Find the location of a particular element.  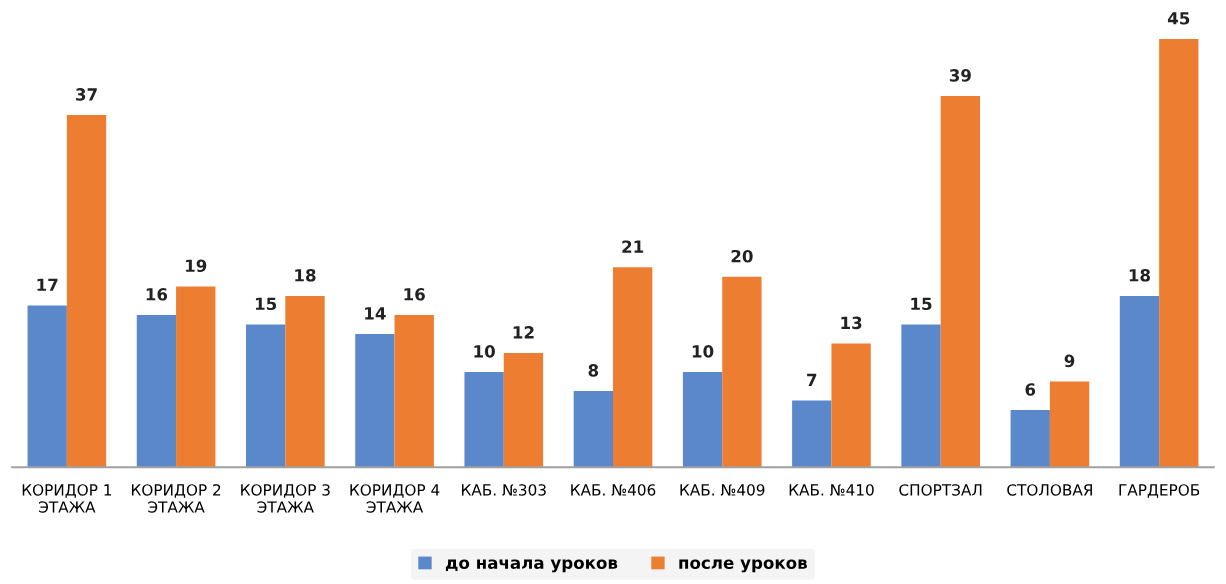

data-label: 17 is located at coordinates (47, 284).